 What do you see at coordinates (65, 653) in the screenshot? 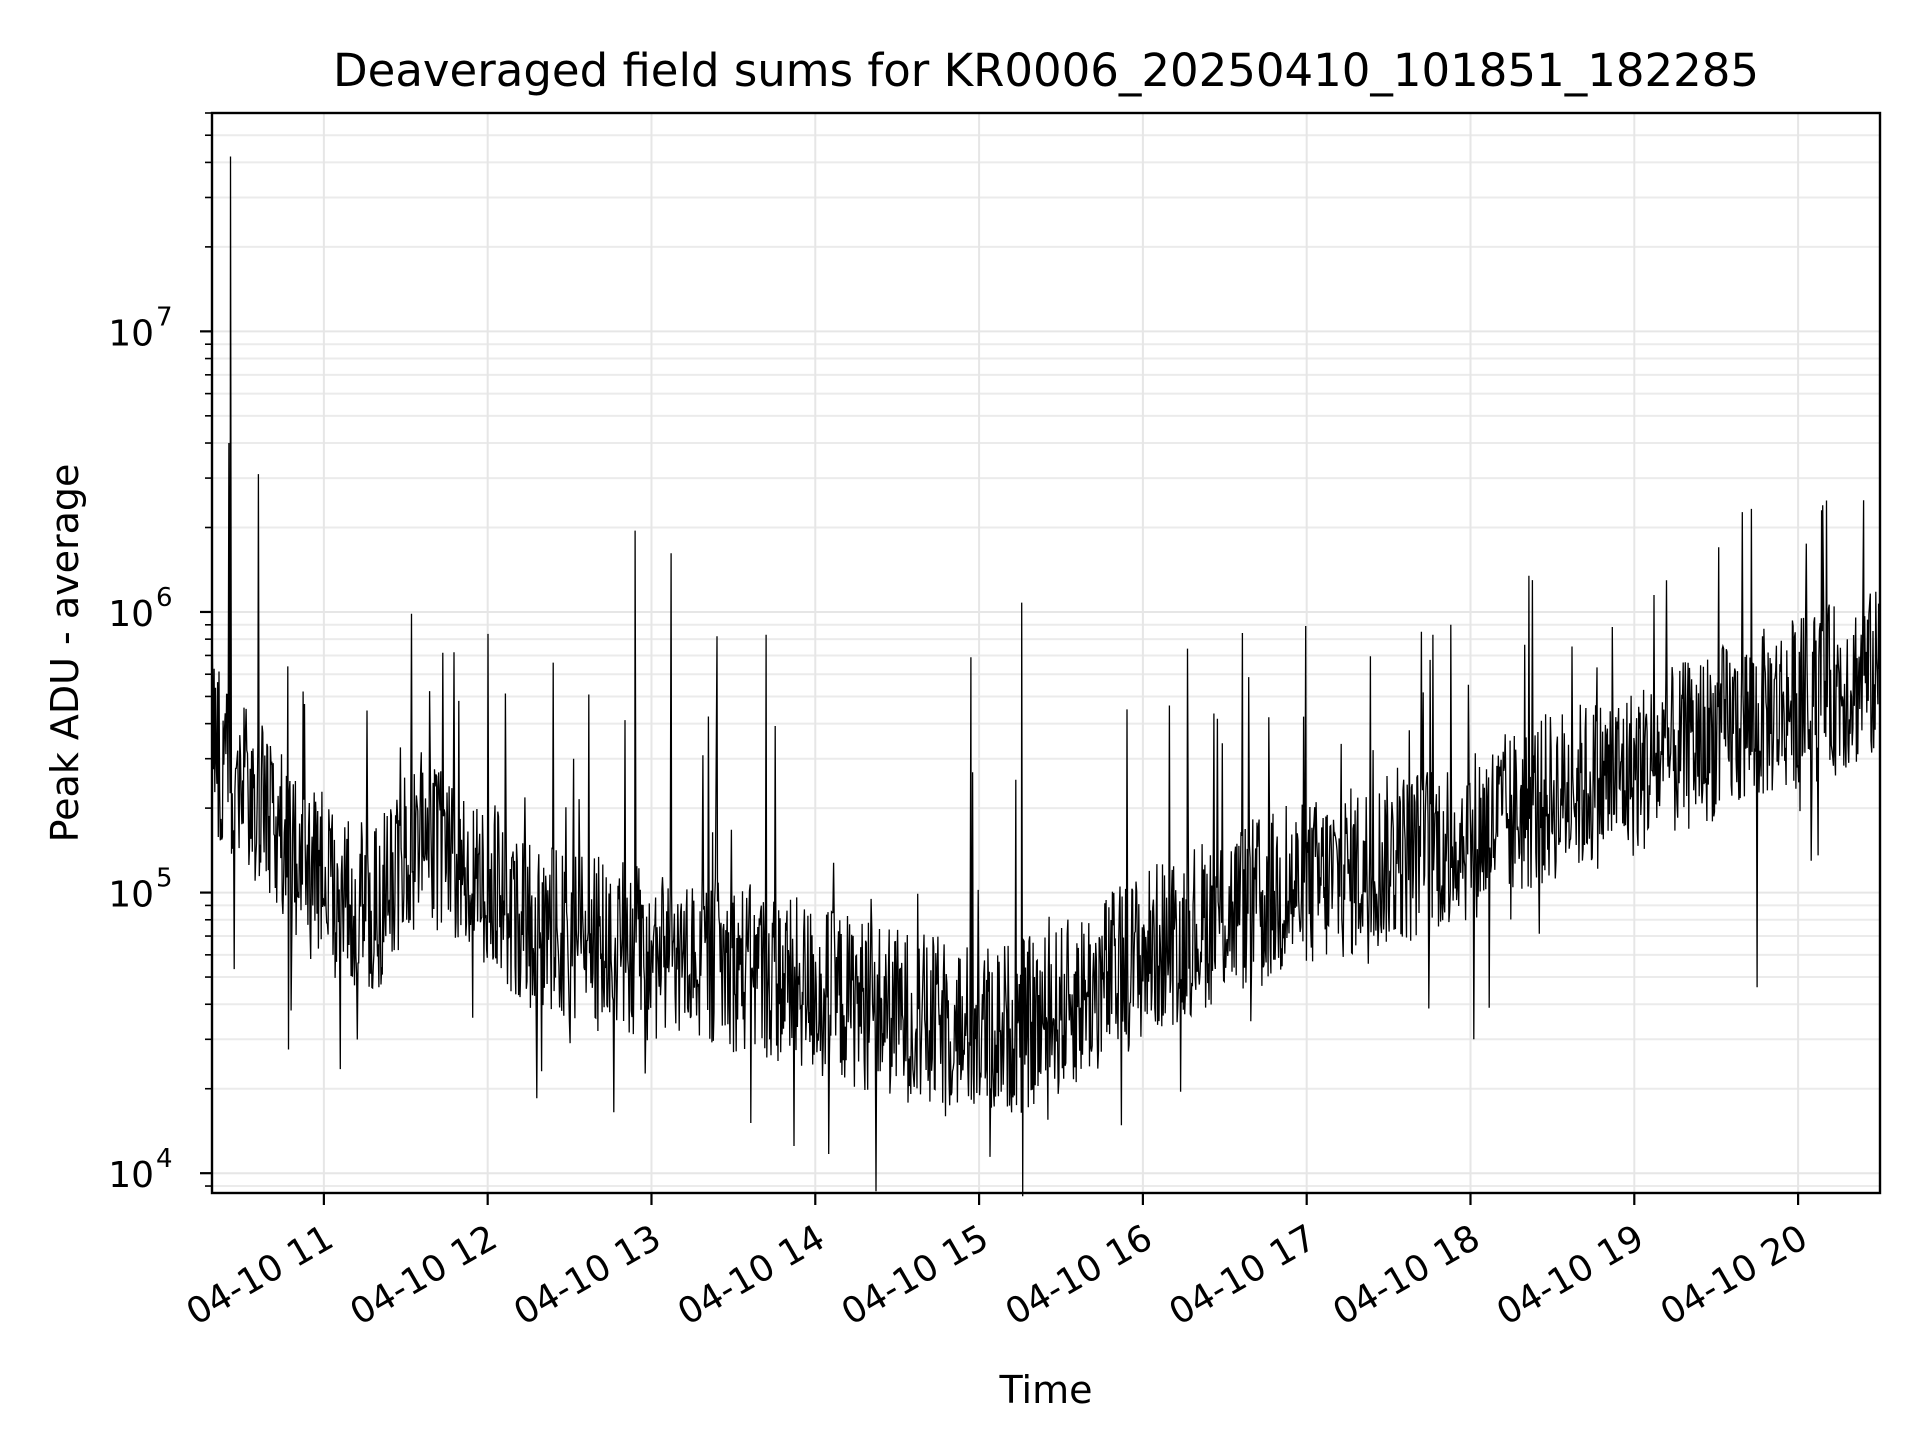
I see `y-axis-label: Peak ADU - average` at bounding box center [65, 653].